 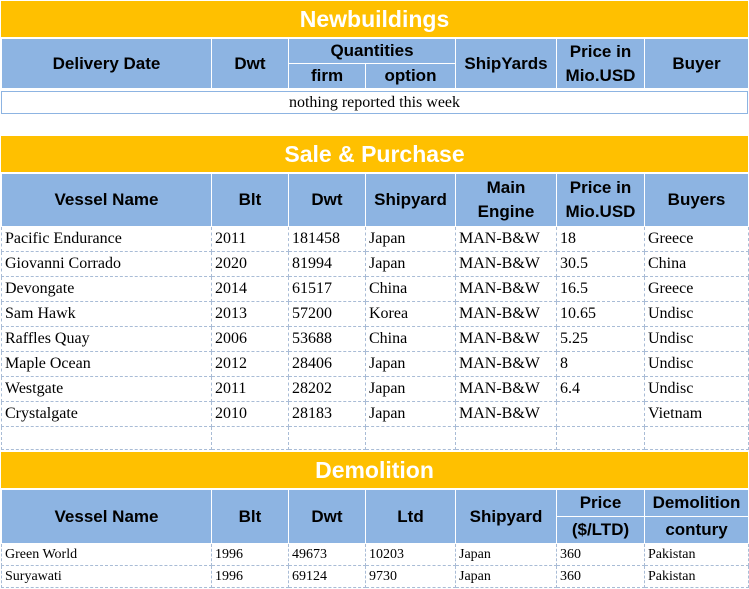 What do you see at coordinates (106, 200) in the screenshot?
I see `col-vessel-name: Vessel Name` at bounding box center [106, 200].